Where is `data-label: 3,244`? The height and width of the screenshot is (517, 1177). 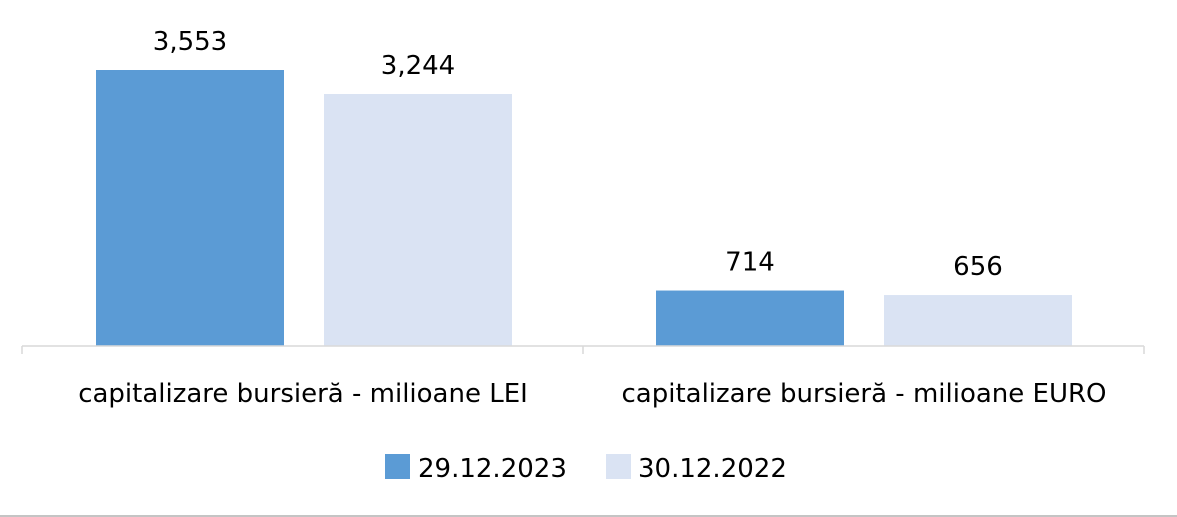
data-label: 3,244 is located at coordinates (418, 66).